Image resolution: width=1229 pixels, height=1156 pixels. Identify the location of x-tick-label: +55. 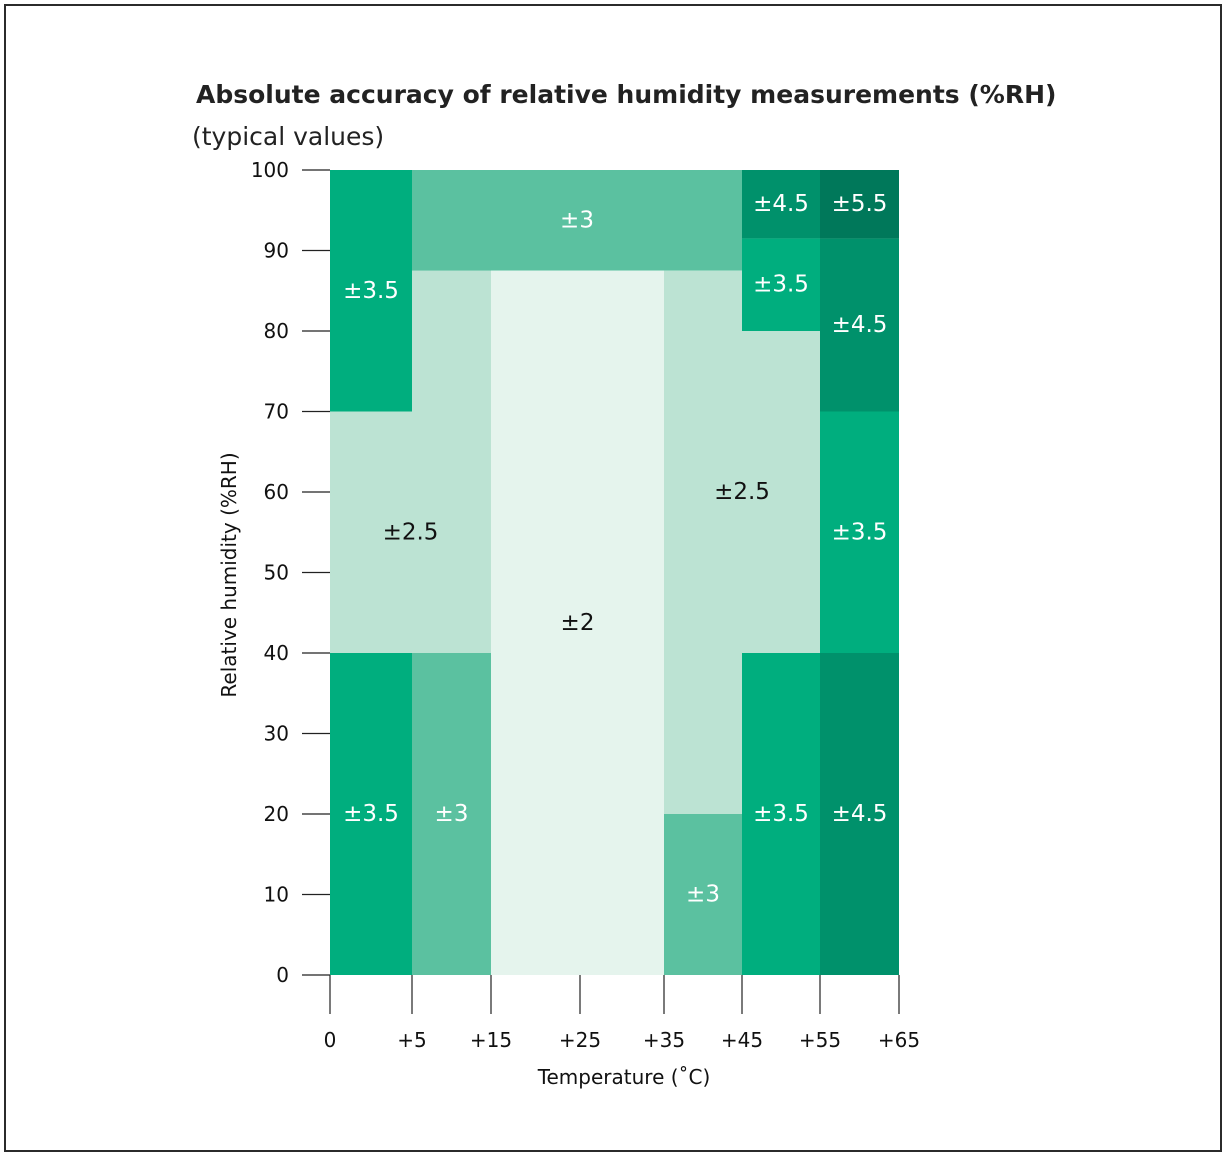
(820, 1040).